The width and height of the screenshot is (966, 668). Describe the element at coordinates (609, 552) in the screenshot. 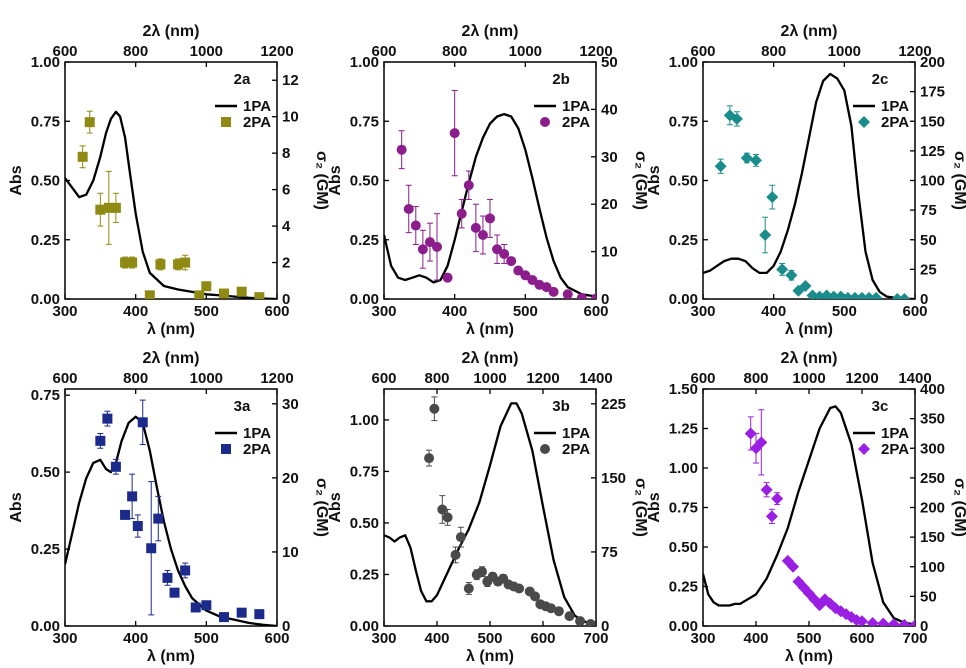

I see `y2-tick-label: 75` at that location.